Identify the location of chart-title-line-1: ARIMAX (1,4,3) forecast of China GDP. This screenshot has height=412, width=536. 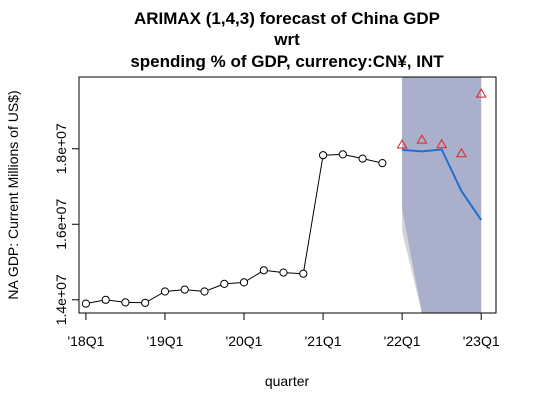
(287, 18).